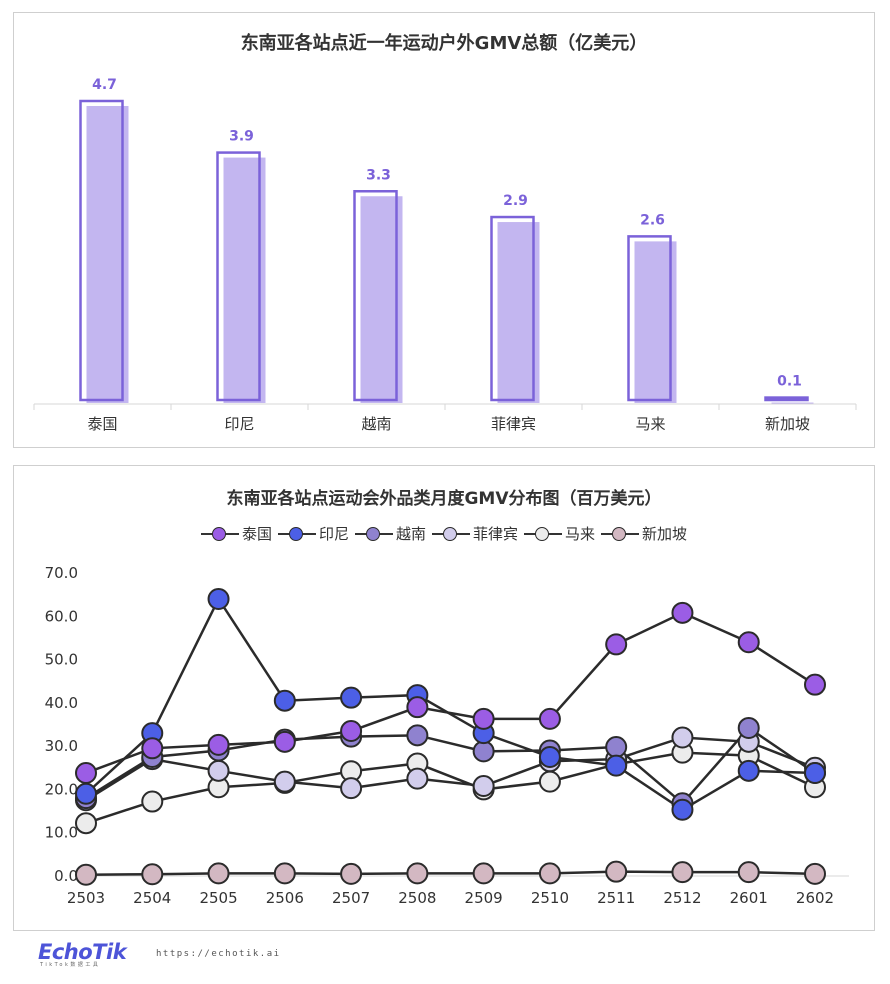 The image size is (890, 984). Describe the element at coordinates (450, 873) in the screenshot. I see `series-line-新加坡` at that location.